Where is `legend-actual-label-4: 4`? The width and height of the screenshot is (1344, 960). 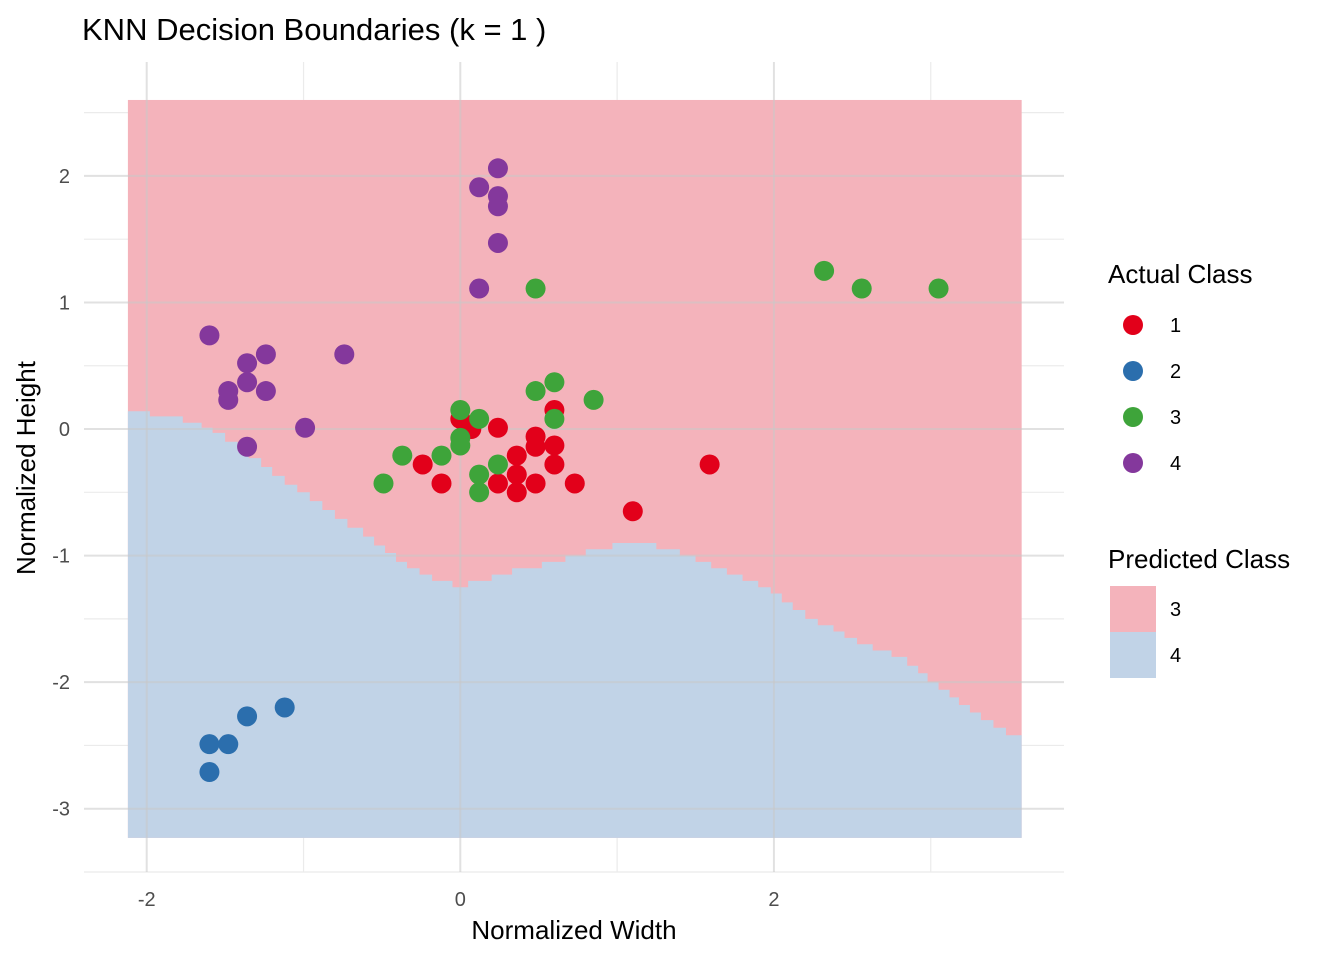
legend-actual-label-4: 4 is located at coordinates (1175, 464).